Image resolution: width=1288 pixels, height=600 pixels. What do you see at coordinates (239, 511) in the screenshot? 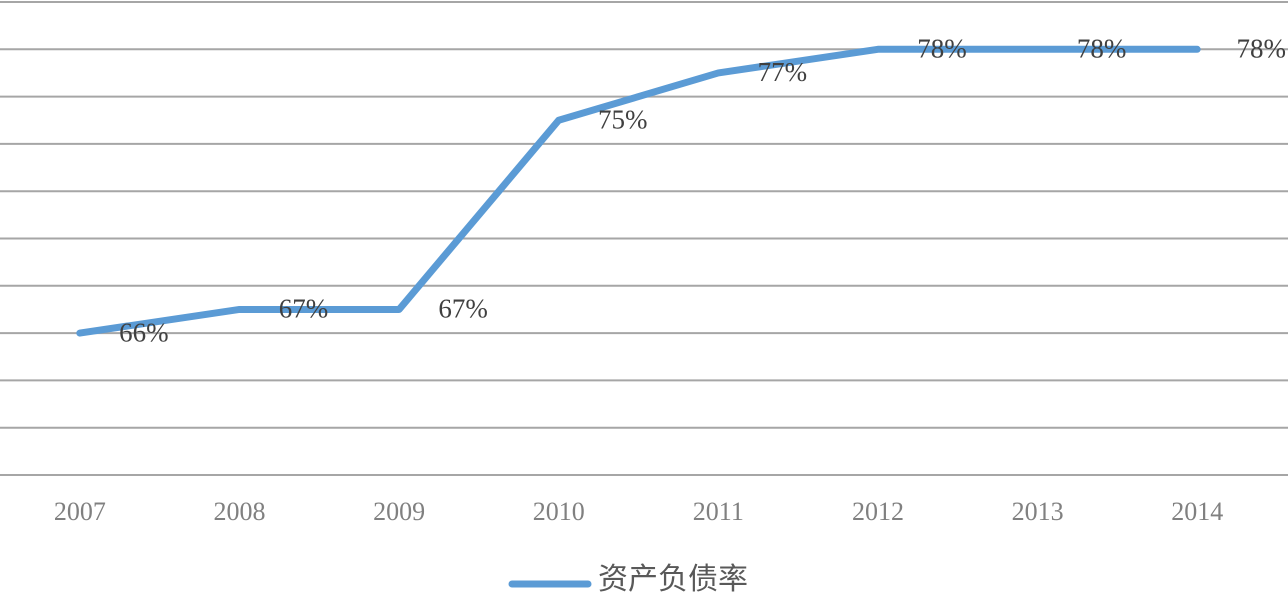
I see `x-tick-label: 2008` at bounding box center [239, 511].